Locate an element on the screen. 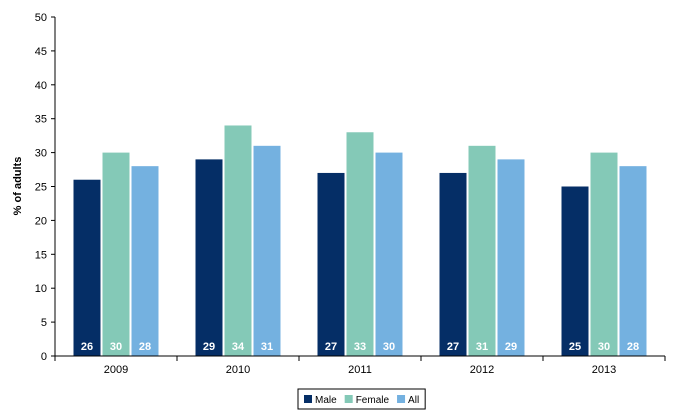  data-label-all-2011: 30 is located at coordinates (389, 347).